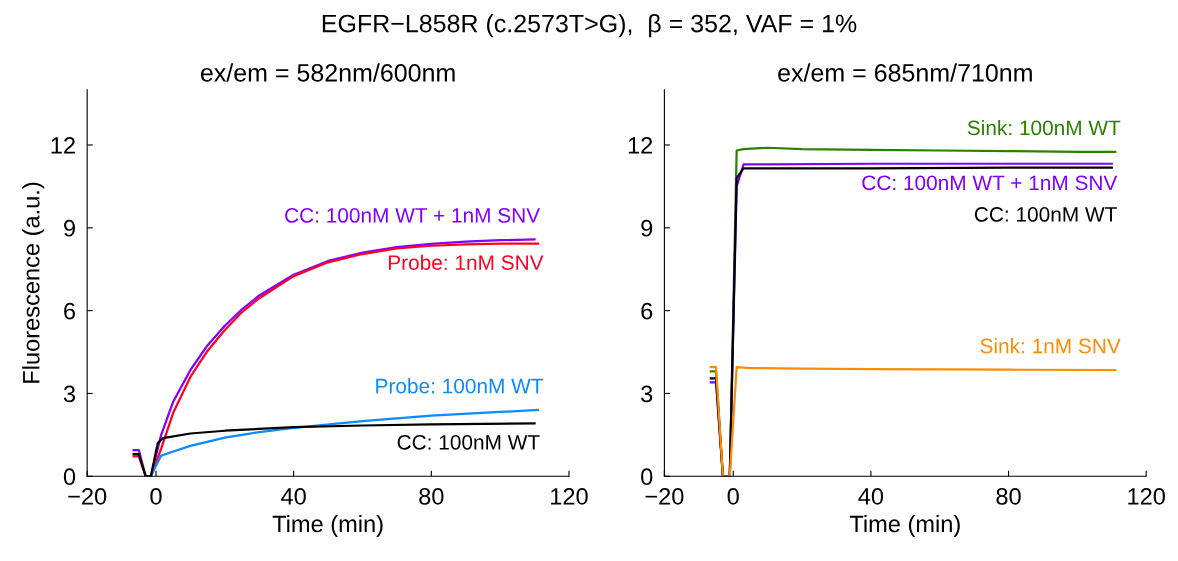 The height and width of the screenshot is (561, 1178). I want to click on chart-title: ex/em = 685nm/710nm, so click(905, 72).